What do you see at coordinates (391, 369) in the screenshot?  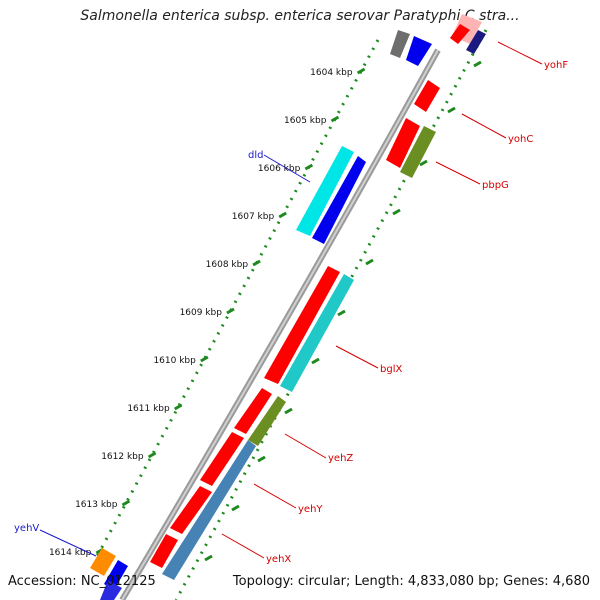 I see `gene-label-bglX: bglX` at bounding box center [391, 369].